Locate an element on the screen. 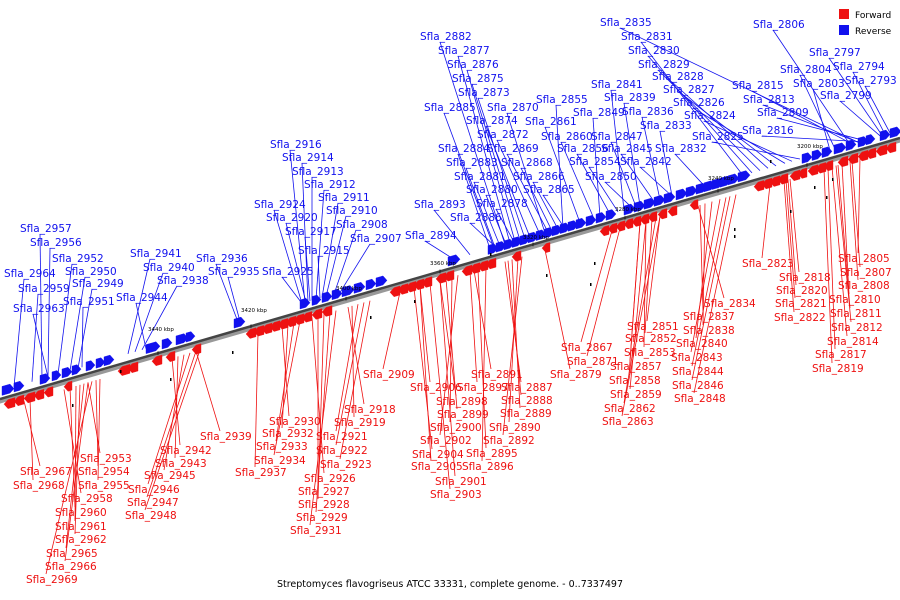  reverse-gene-label: Sfla_2944 is located at coordinates (142, 298).